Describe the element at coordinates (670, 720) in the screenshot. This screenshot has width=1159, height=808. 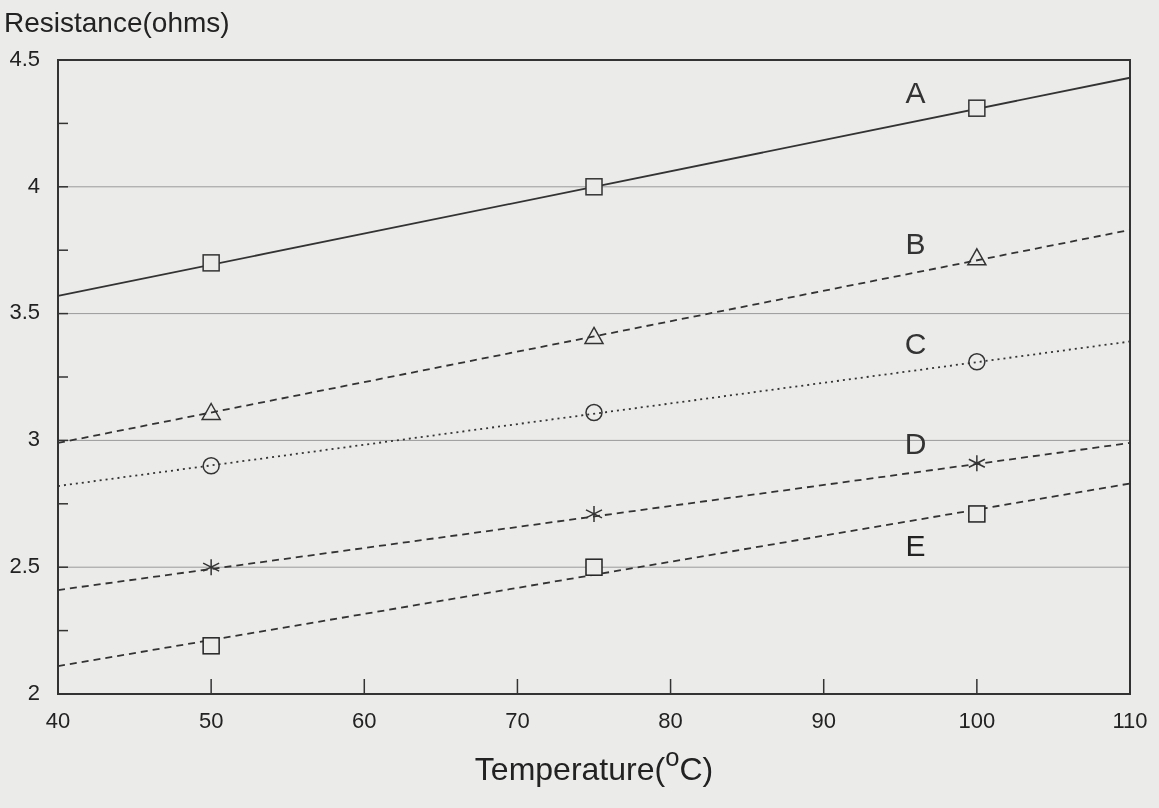
I see `x-tick-label: 80` at that location.